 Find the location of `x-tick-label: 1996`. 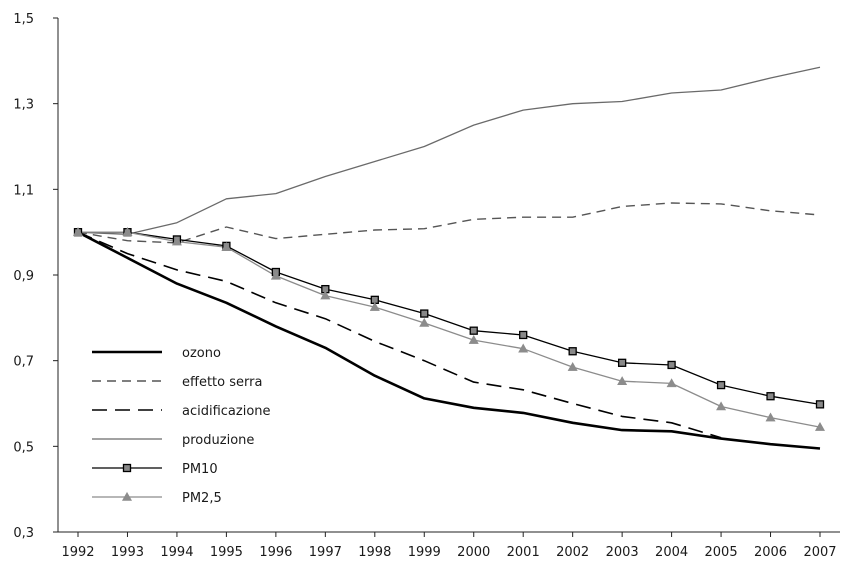

x-tick-label: 1996 is located at coordinates (275, 552).